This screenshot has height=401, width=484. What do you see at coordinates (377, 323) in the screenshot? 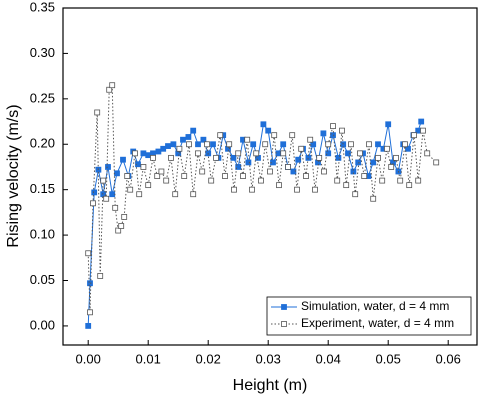
I see `legend-label: Experiment, water, d = 4 mm` at bounding box center [377, 323].